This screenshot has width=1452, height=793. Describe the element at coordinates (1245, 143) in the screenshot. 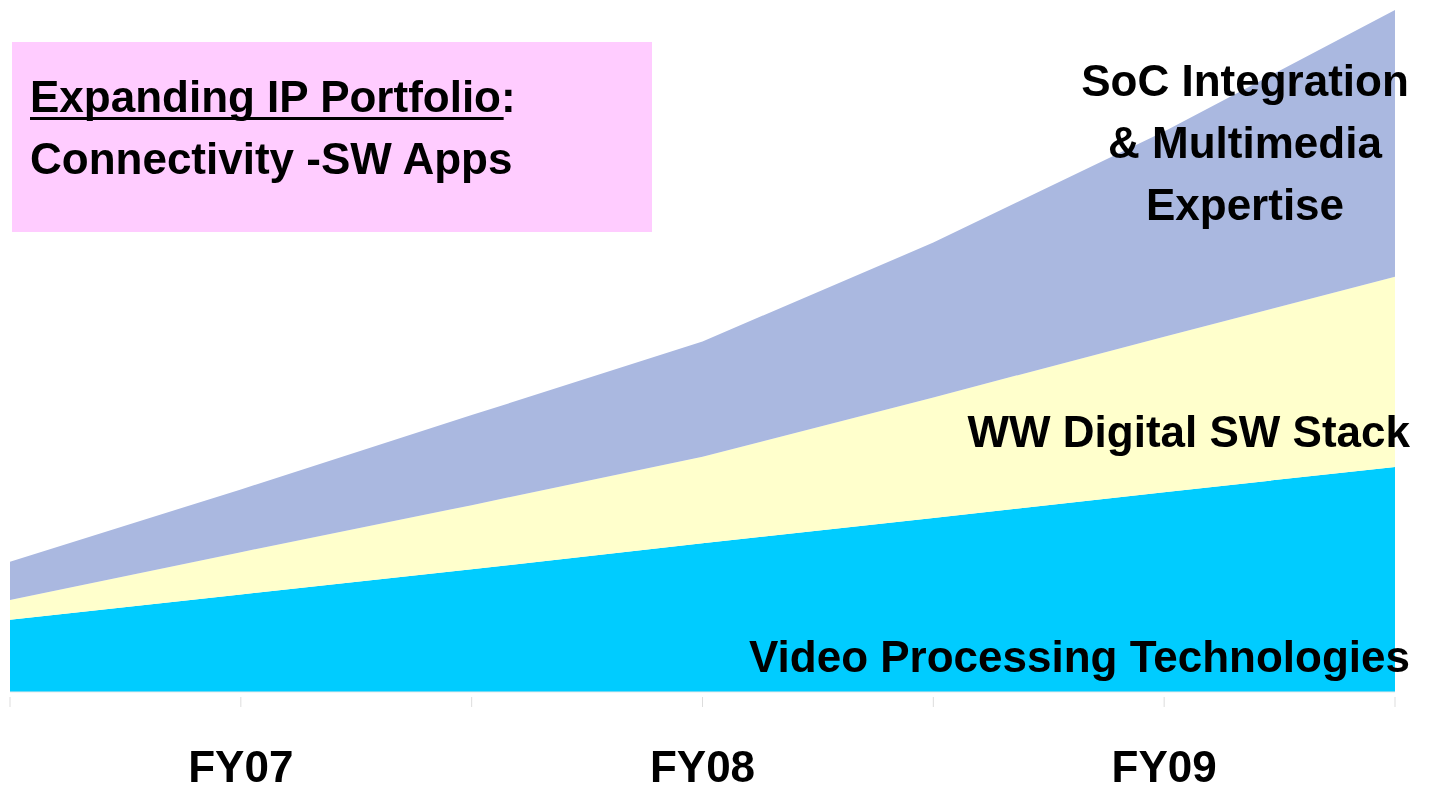

I see `series-label: SoC Integration & Multimedia Expertise` at that location.